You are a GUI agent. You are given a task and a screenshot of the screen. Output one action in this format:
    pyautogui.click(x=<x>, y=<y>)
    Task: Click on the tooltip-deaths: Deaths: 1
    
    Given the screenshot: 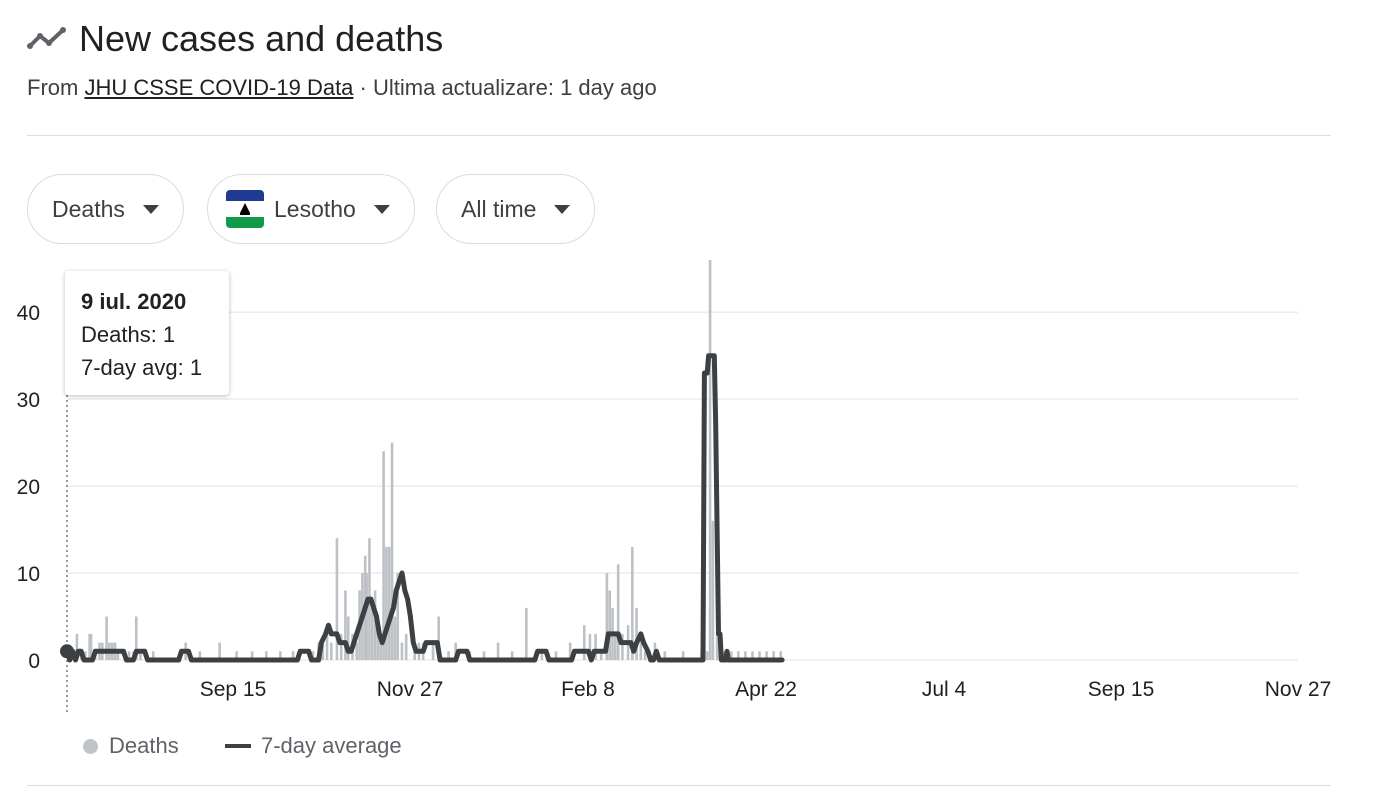 What is the action you would take?
    pyautogui.click(x=128, y=334)
    